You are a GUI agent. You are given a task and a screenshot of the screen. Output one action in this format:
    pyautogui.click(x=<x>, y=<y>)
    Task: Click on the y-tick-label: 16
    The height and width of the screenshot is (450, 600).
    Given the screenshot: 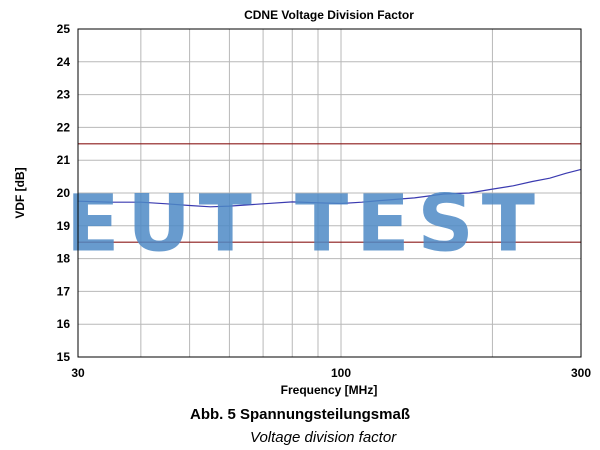 What is the action you would take?
    pyautogui.click(x=64, y=324)
    